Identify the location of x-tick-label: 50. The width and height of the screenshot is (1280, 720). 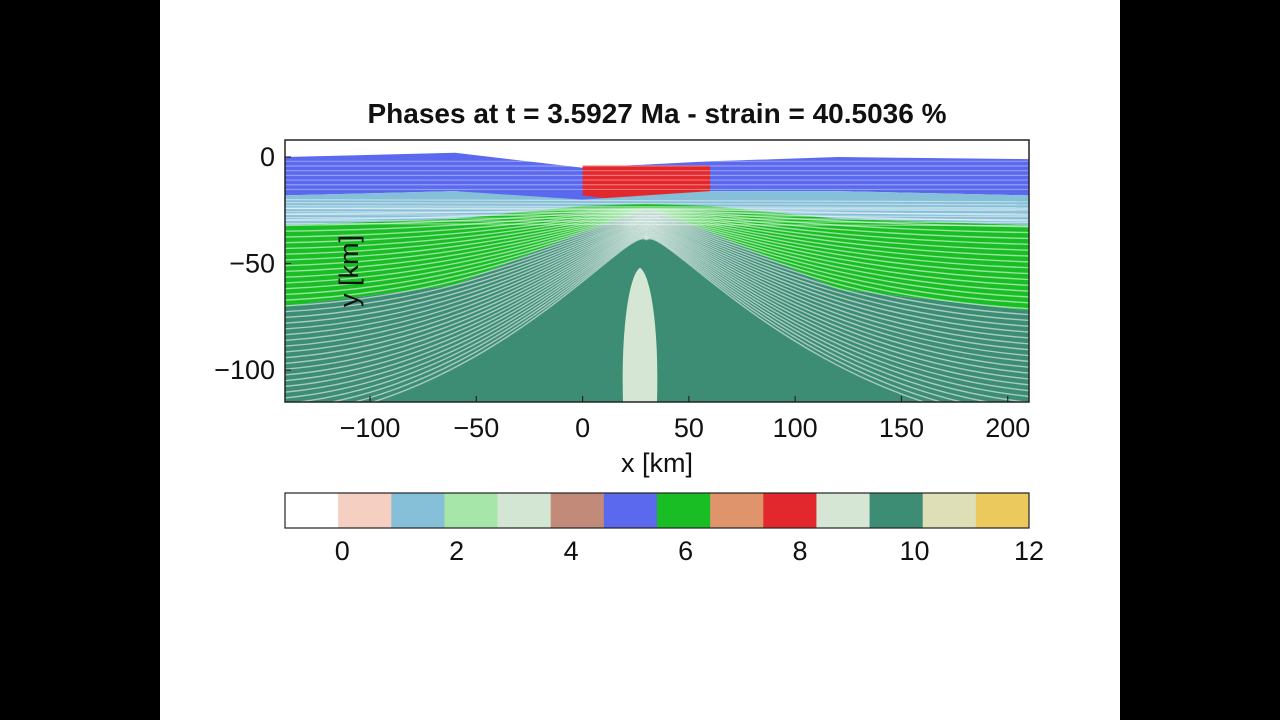
(689, 428).